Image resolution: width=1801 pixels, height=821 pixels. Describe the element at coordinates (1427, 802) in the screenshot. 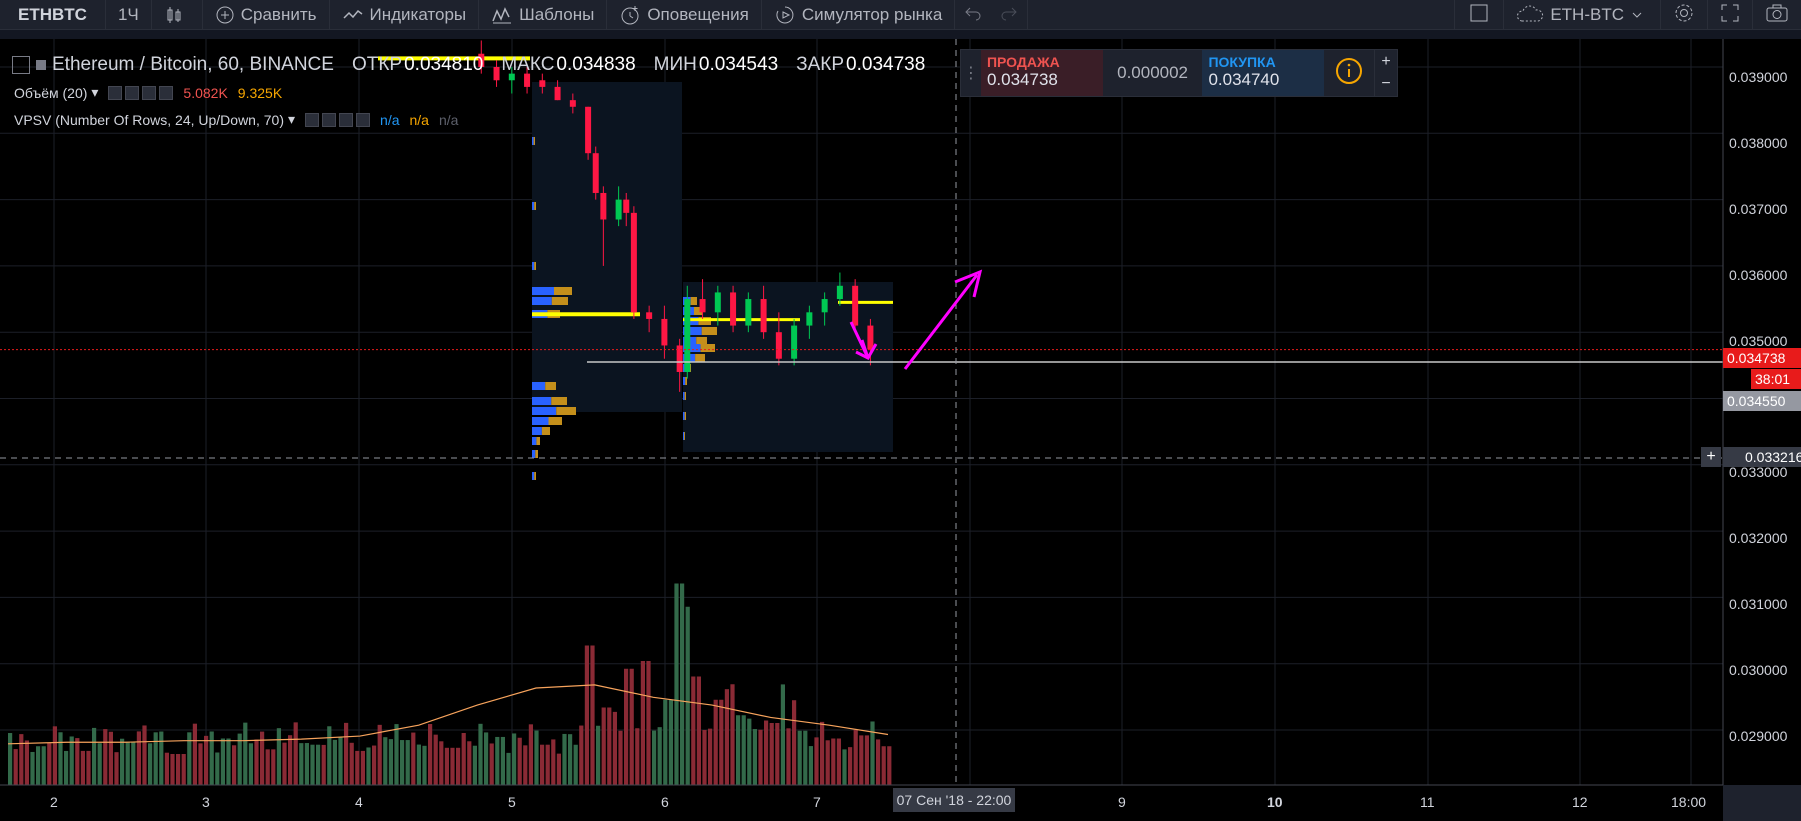

I see `time-tick-label: 11` at that location.